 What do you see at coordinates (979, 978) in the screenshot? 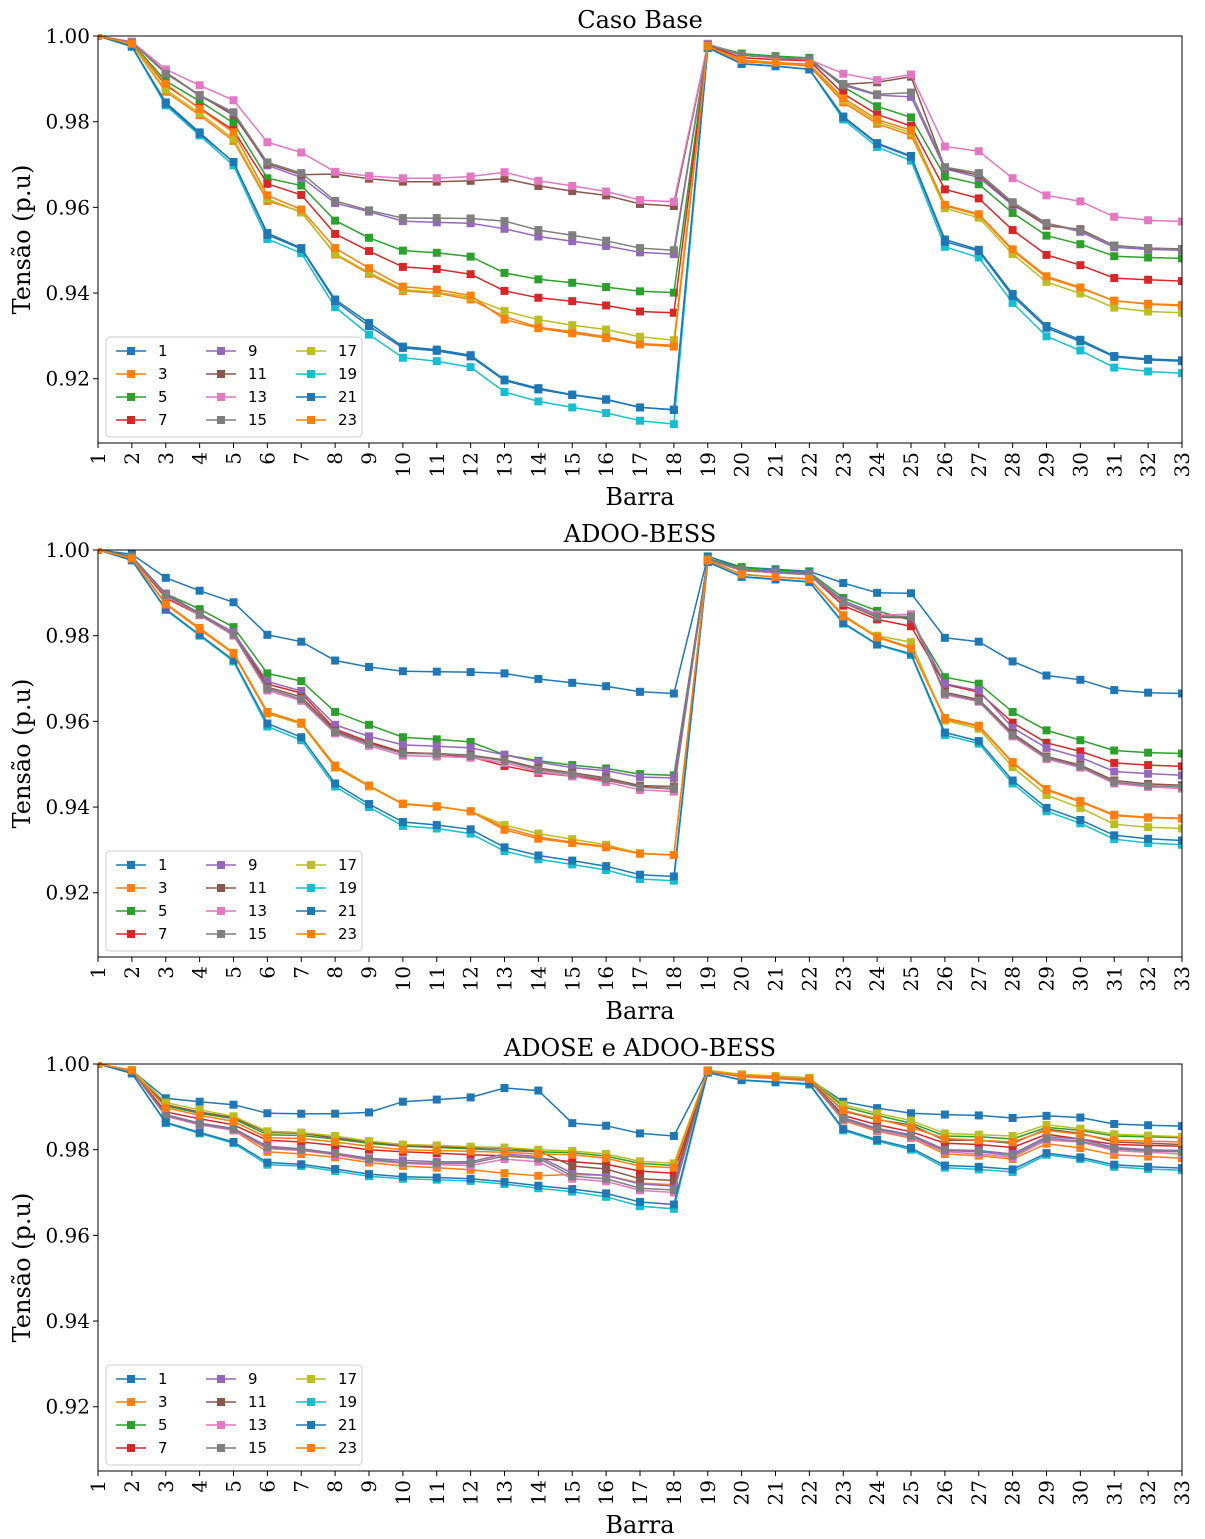
I see `x-tick-label: 27` at bounding box center [979, 978].